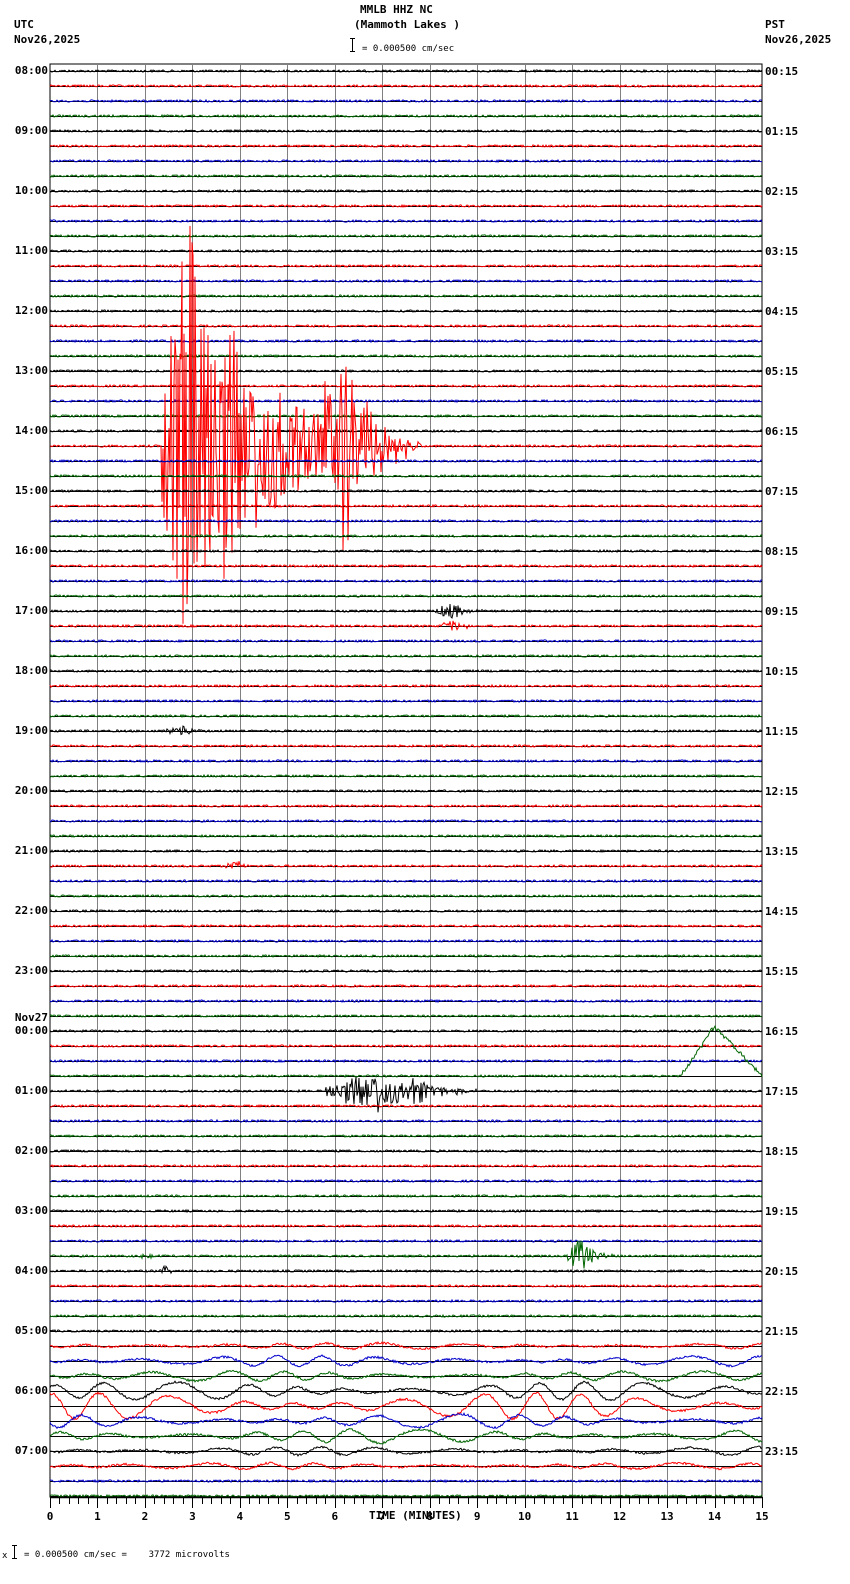 This screenshot has width=850, height=1584. I want to click on footer-marker: x, so click(5, 1556).